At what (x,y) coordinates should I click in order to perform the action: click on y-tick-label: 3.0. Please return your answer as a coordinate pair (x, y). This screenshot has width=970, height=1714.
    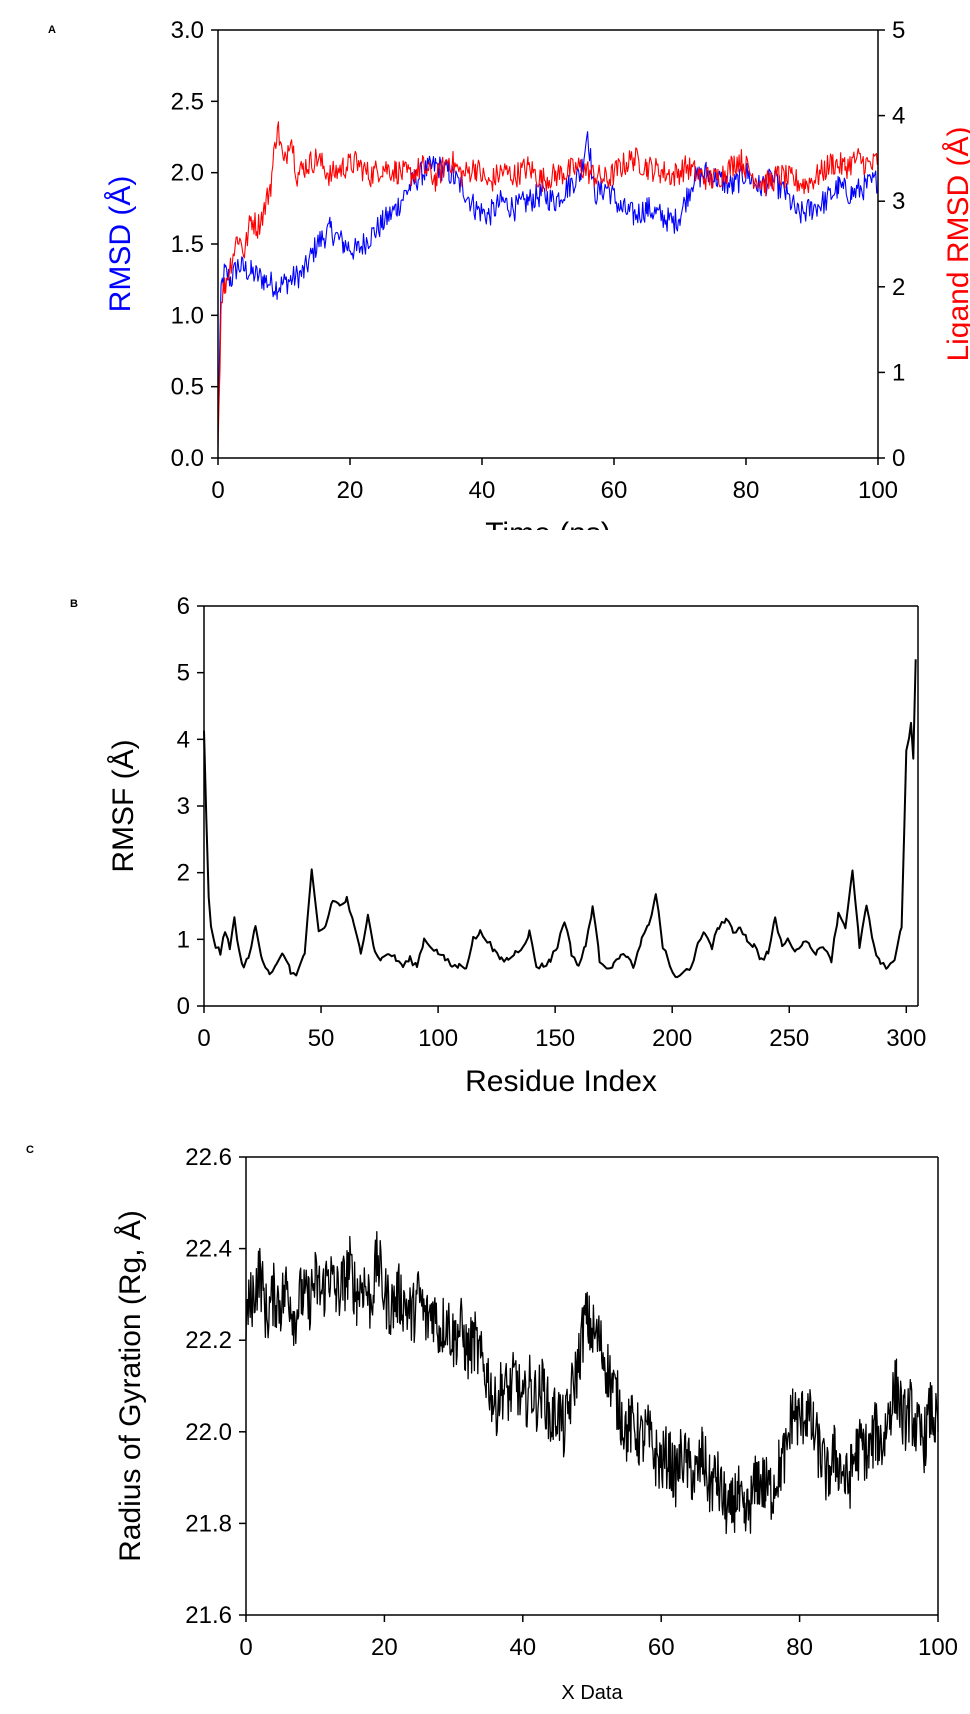
    Looking at the image, I should click on (187, 30).